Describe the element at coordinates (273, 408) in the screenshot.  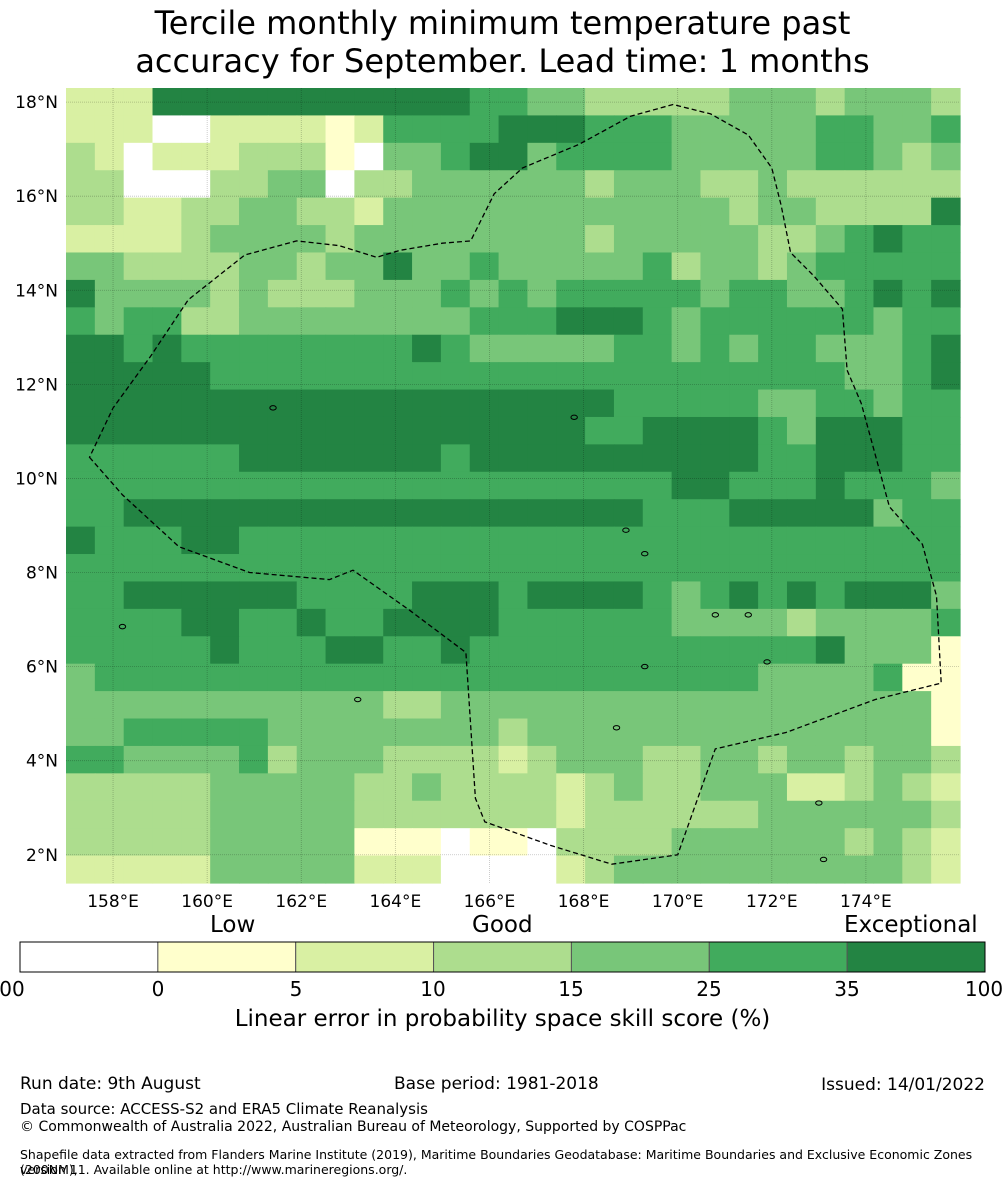
I see `island-outline` at that location.